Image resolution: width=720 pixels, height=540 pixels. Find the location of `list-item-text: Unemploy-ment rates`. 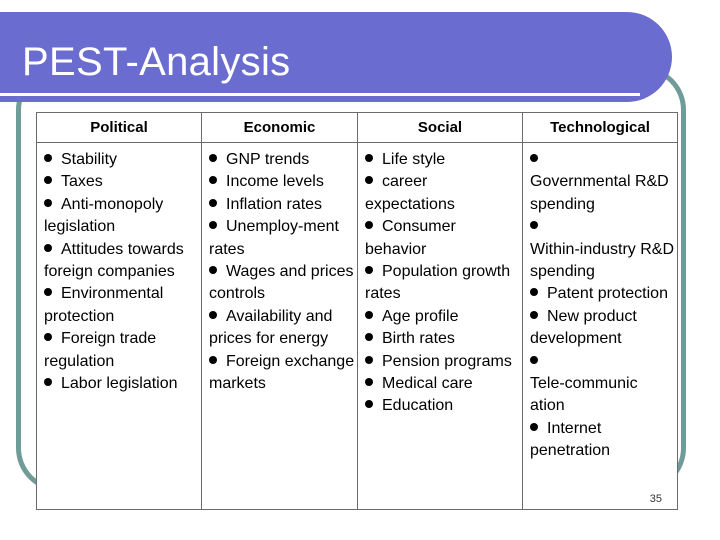

list-item-text: Unemploy-ment rates is located at coordinates (274, 238).